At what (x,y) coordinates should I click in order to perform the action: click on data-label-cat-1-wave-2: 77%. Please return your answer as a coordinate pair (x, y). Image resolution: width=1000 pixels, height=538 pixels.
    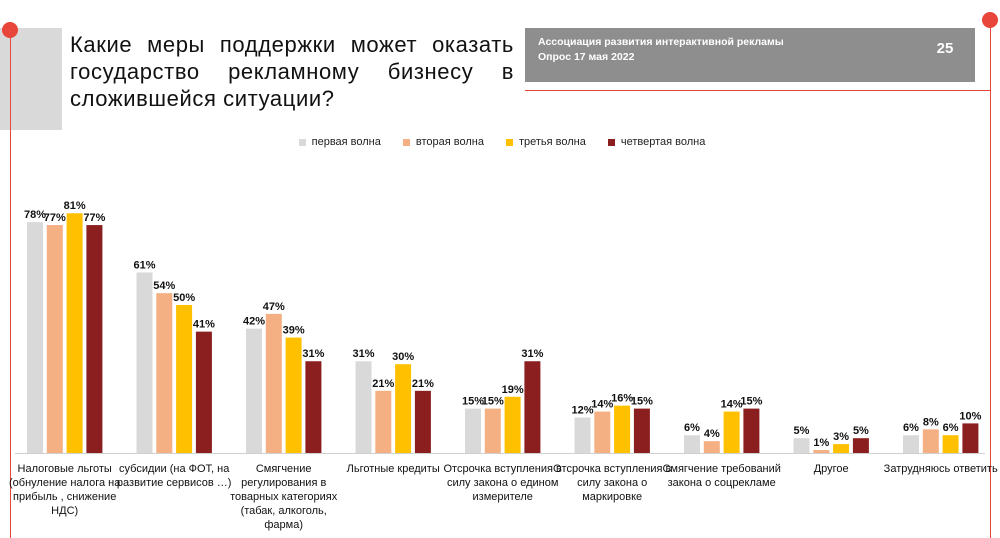
    Looking at the image, I should click on (55, 218).